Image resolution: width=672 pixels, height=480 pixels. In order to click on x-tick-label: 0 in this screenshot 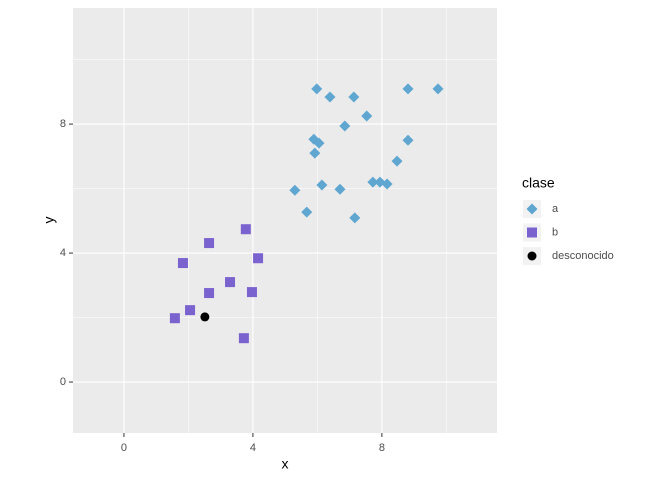, I will do `click(124, 448)`.